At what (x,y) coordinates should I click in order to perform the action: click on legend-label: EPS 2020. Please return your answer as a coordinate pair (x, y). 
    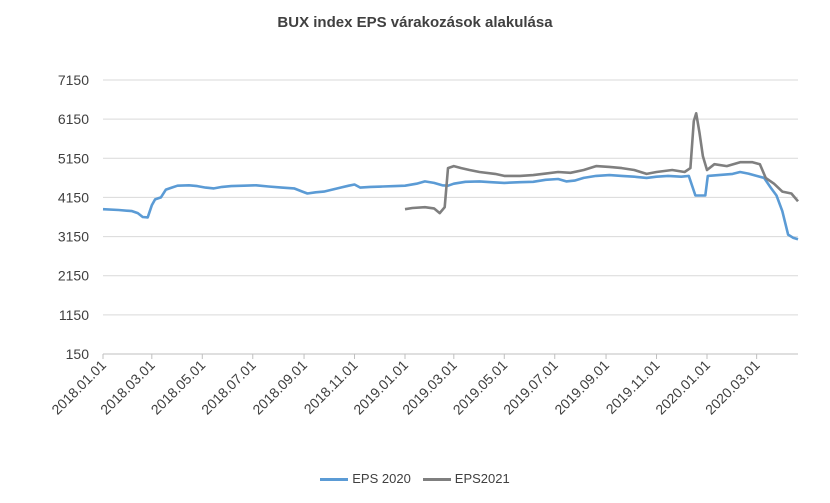
    Looking at the image, I should click on (381, 479).